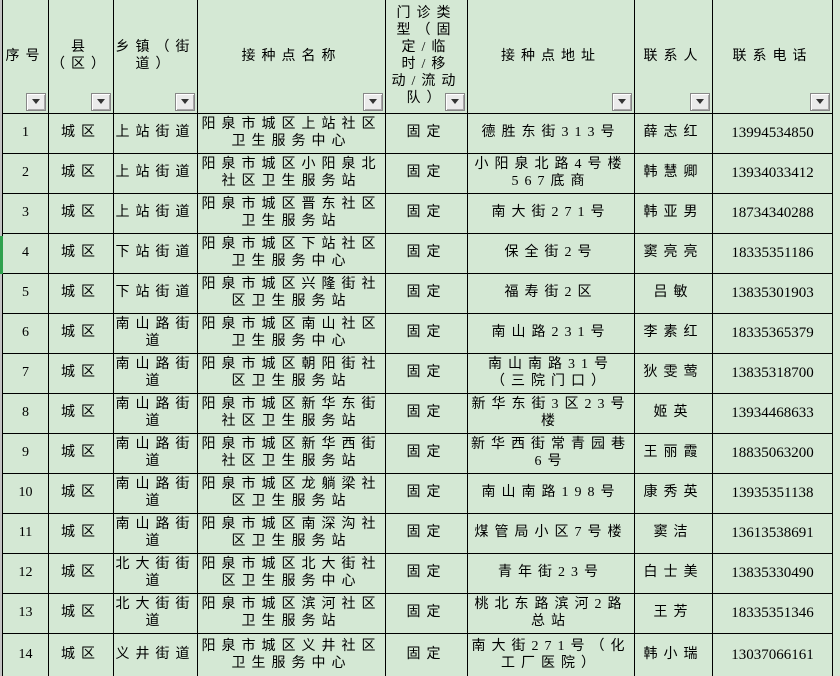  Describe the element at coordinates (551, 333) in the screenshot. I see `cell-address: 南山路231号` at that location.